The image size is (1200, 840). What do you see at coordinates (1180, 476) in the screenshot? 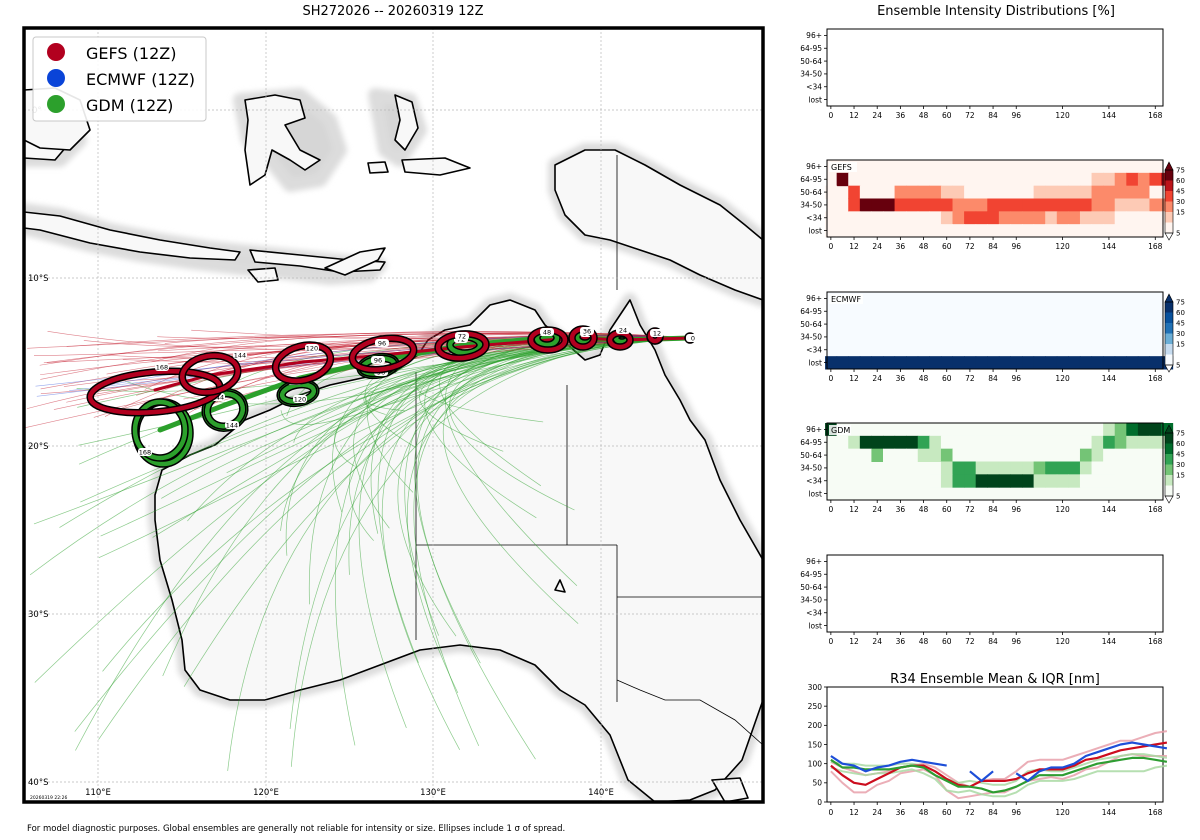
I see `colorbar-tick-label: 15` at bounding box center [1180, 476].